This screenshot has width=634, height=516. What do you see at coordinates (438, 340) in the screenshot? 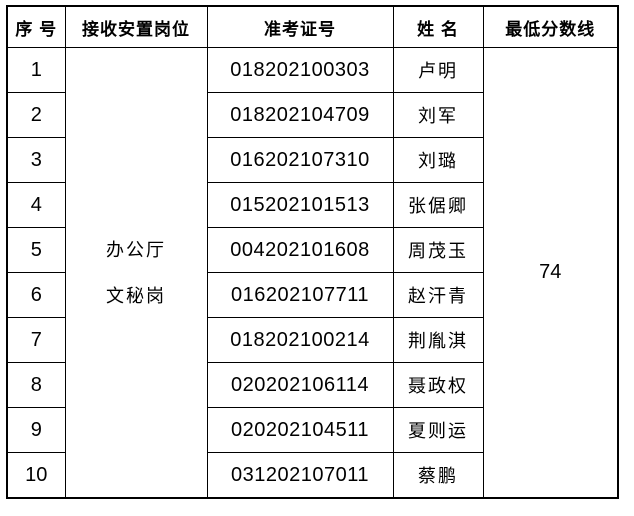
I see `name-cell: 荆胤淇` at bounding box center [438, 340].